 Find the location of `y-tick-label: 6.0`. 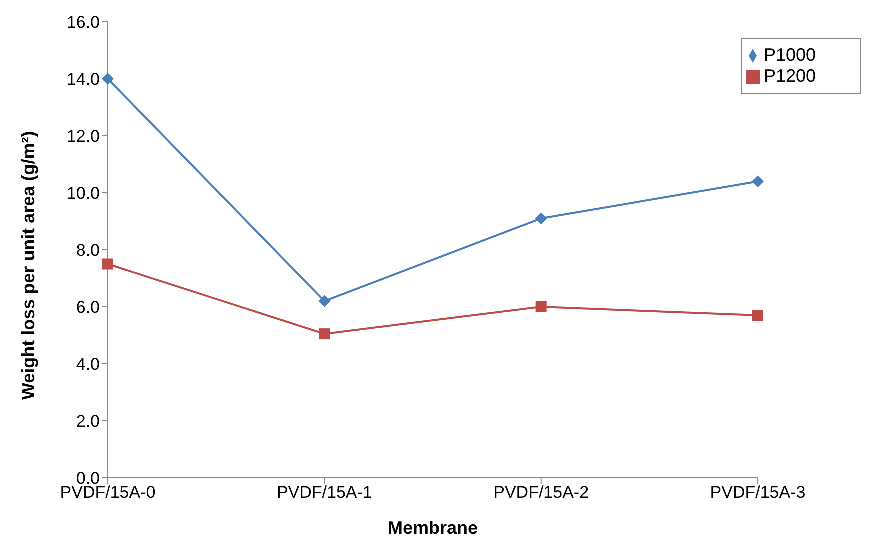

y-tick-label: 6.0 is located at coordinates (88, 308).